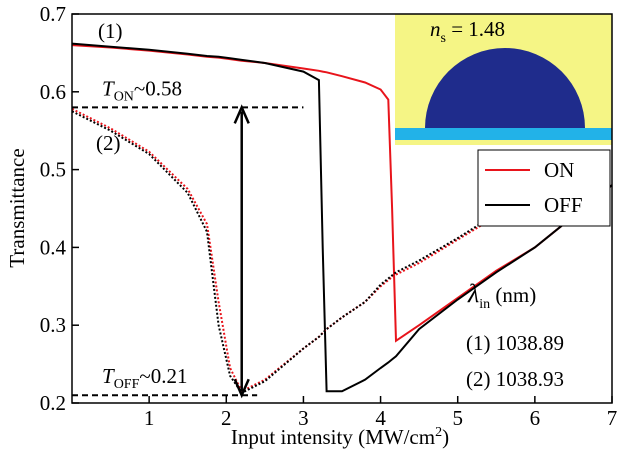 The height and width of the screenshot is (466, 617). I want to click on legend, so click(544, 188).